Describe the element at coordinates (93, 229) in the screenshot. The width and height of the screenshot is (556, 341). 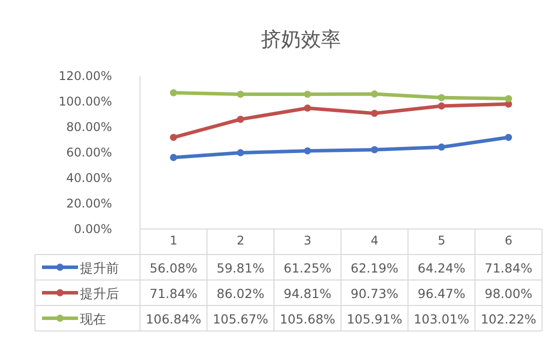
I see `y-tick-label: 0.00%` at that location.